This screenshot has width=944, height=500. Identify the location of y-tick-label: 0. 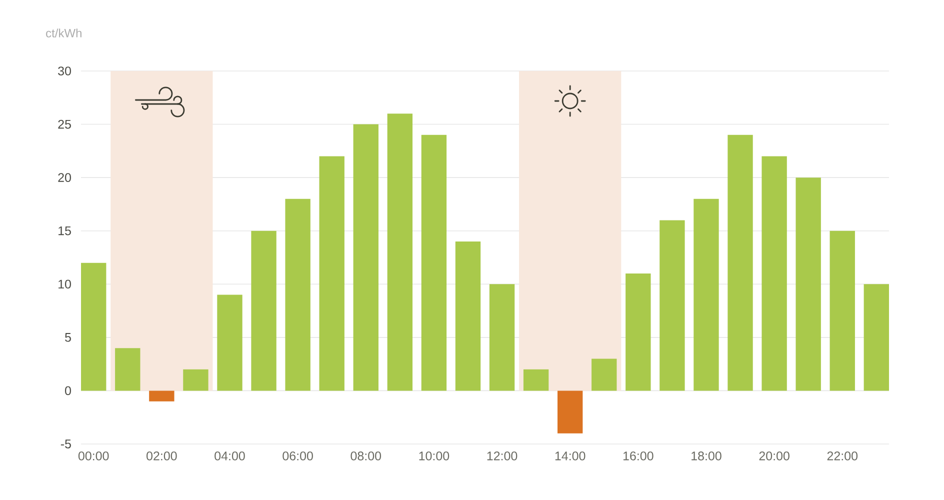
(68, 391).